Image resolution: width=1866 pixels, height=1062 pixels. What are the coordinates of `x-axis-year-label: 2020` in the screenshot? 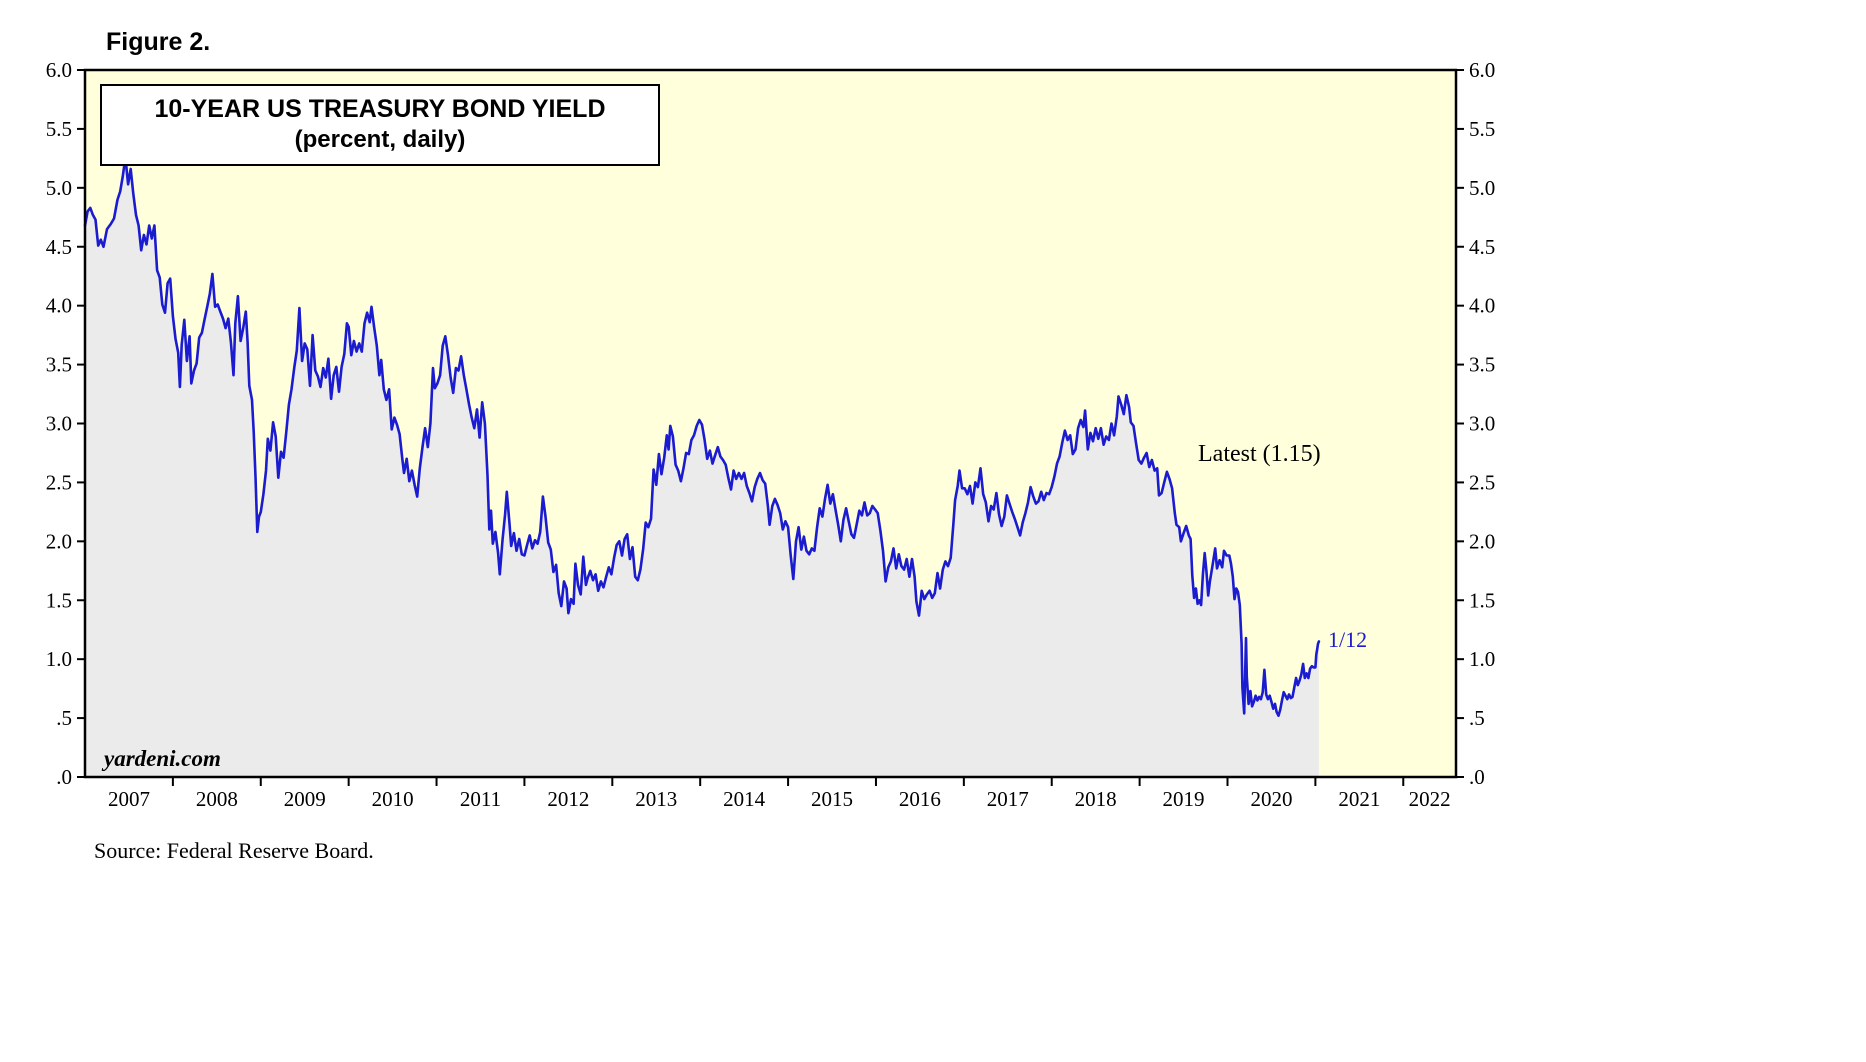 It's located at (1271, 799).